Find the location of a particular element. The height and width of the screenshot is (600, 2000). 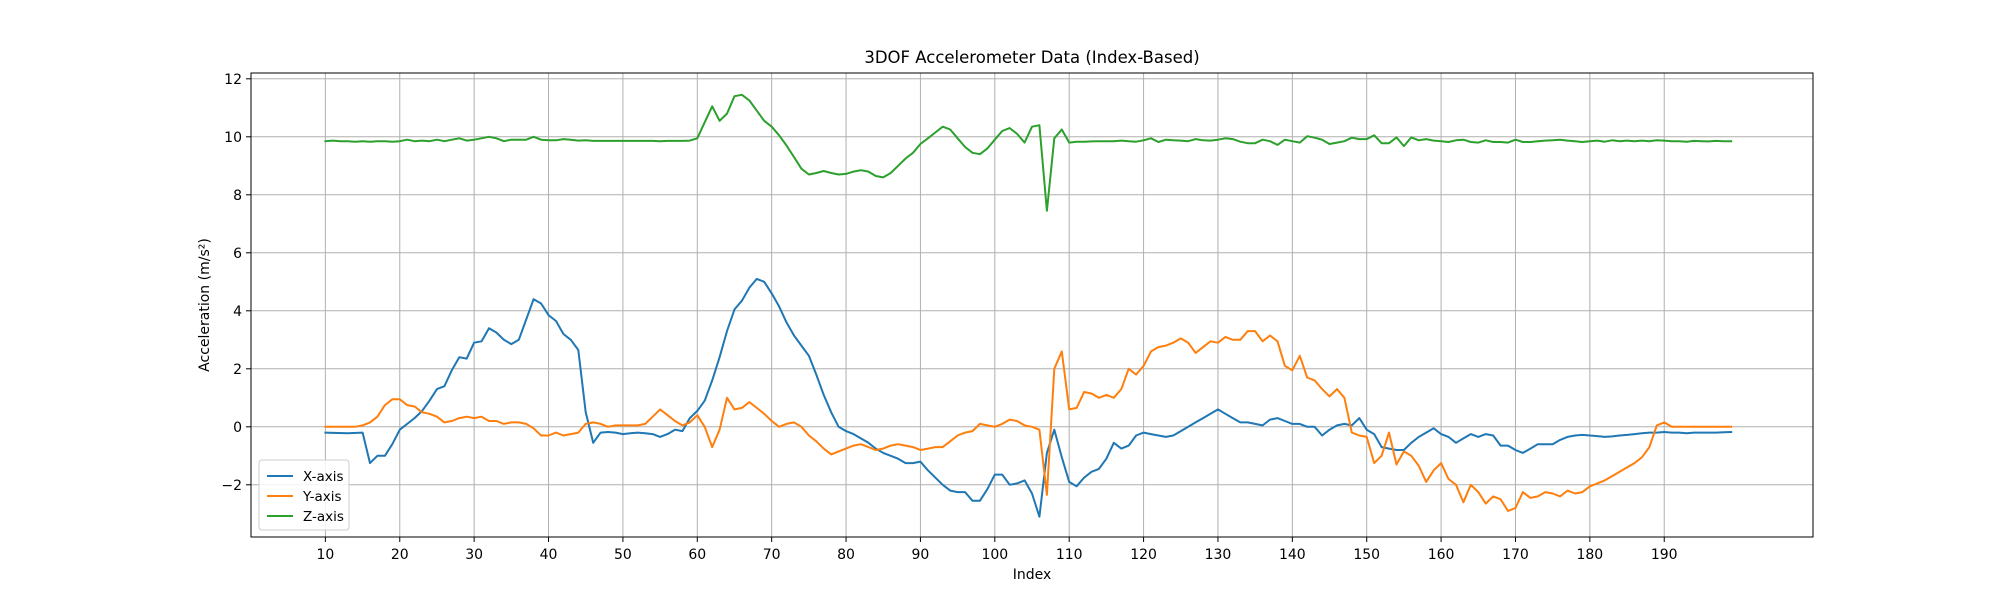

y-tick-label: −2 is located at coordinates (231, 486).